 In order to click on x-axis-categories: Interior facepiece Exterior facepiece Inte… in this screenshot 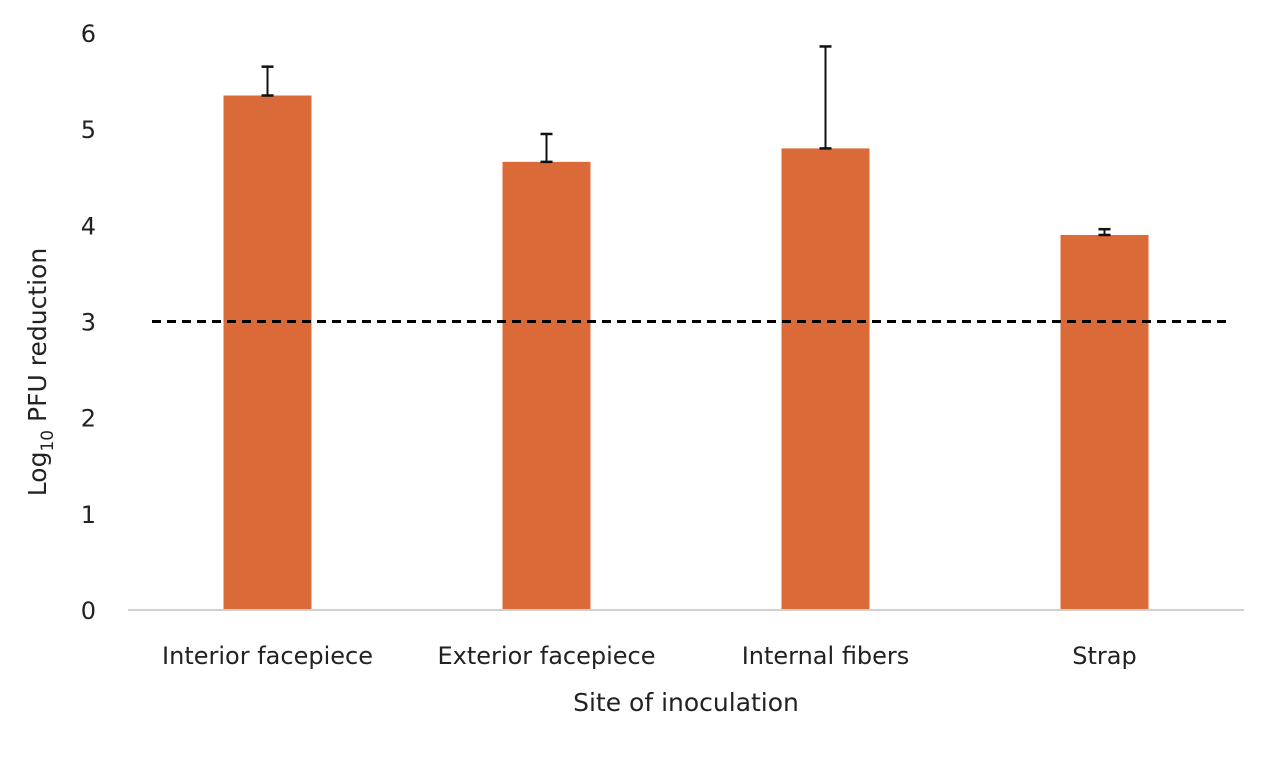, I will do `click(649, 656)`.